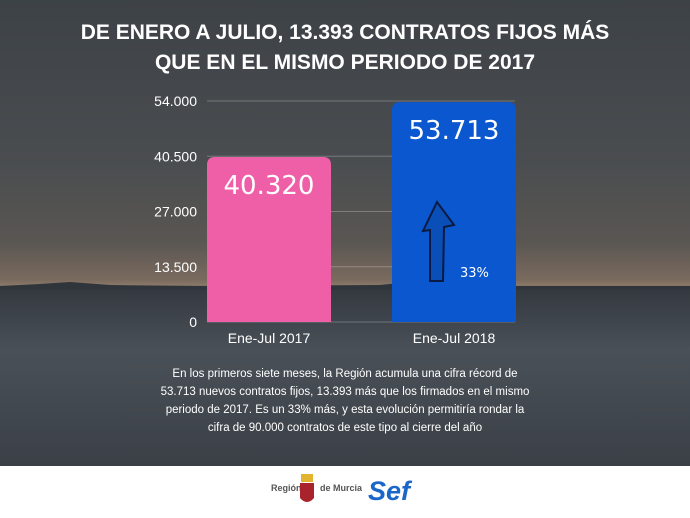 The height and width of the screenshot is (518, 690). I want to click on x-tick-label: Ene-Jul 2017, so click(269, 338).